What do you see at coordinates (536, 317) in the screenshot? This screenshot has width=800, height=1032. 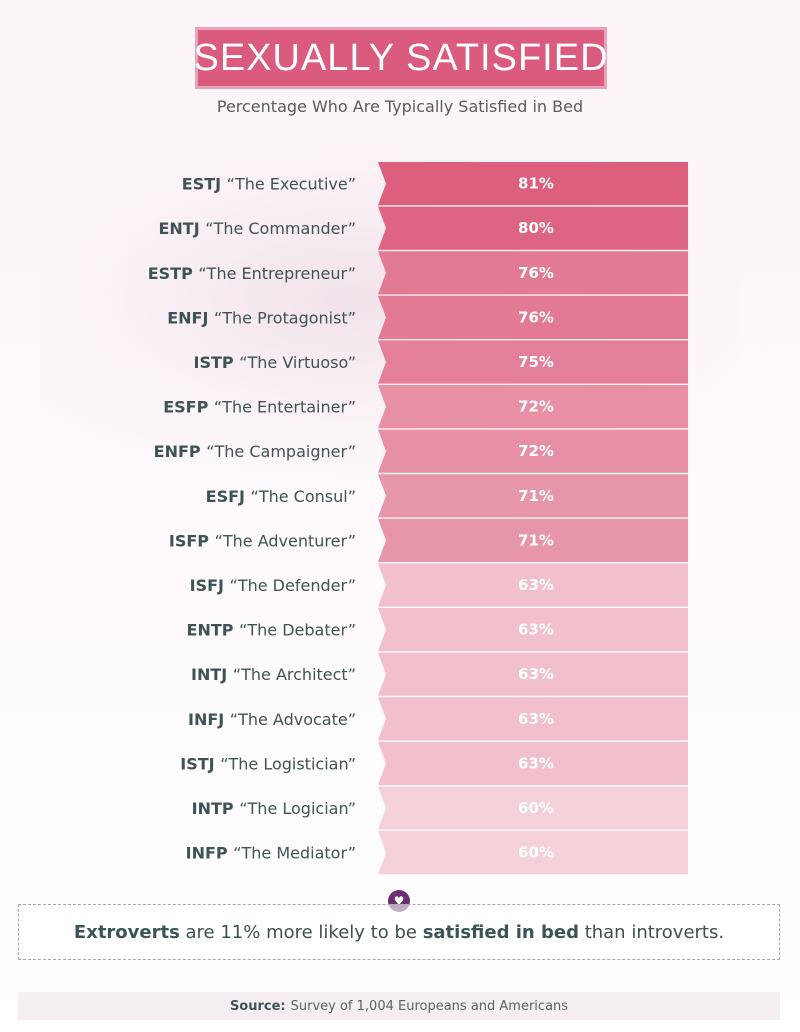 I see `value-label-enfj: 76%` at bounding box center [536, 317].